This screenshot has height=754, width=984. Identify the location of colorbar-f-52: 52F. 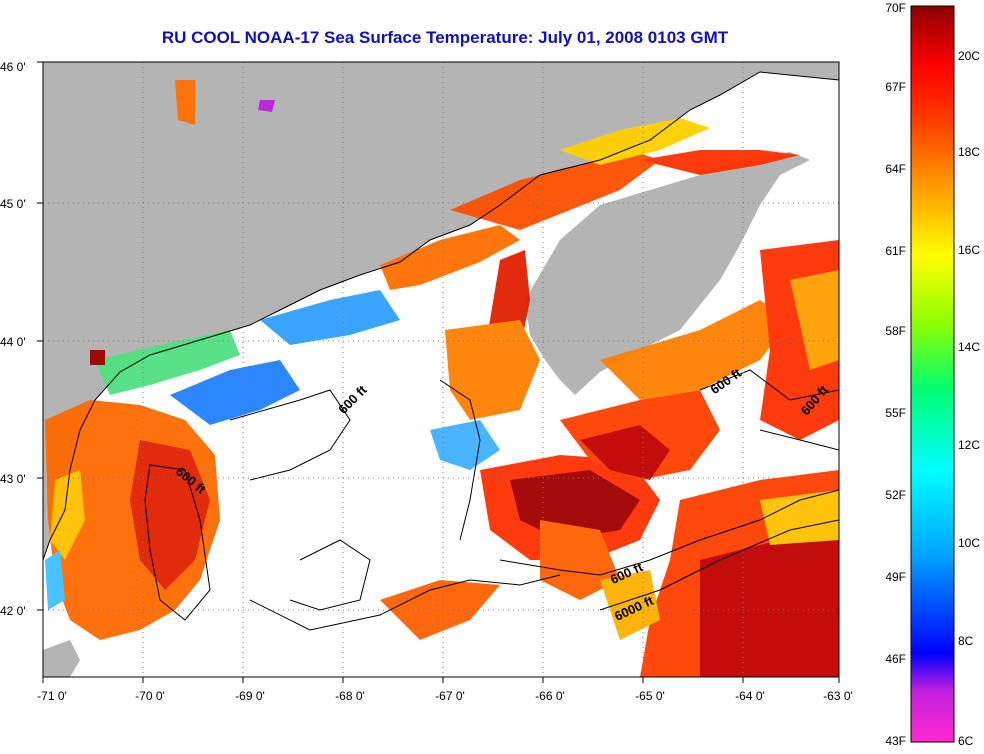
(895, 495).